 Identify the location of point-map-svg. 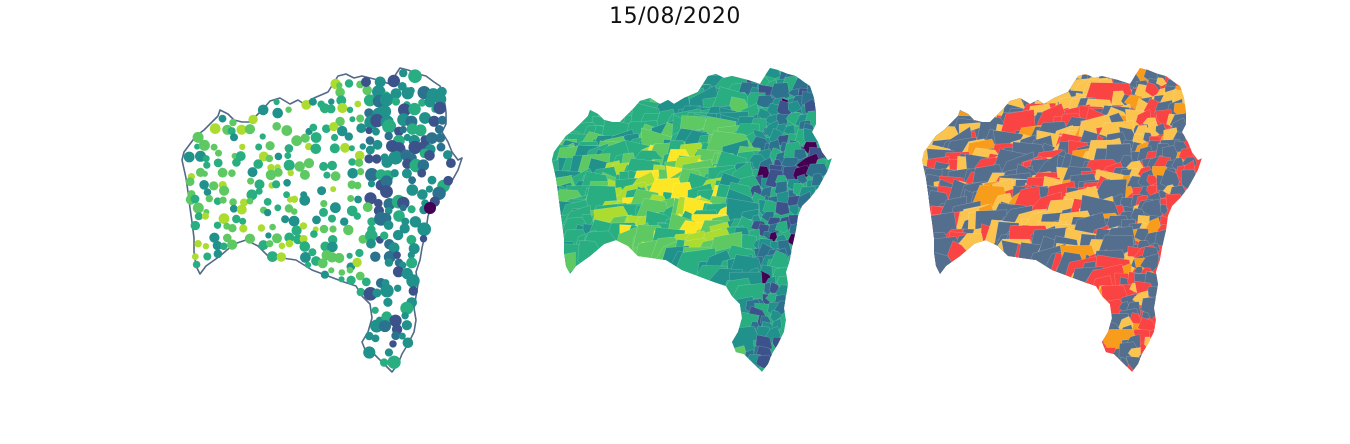
(322, 220).